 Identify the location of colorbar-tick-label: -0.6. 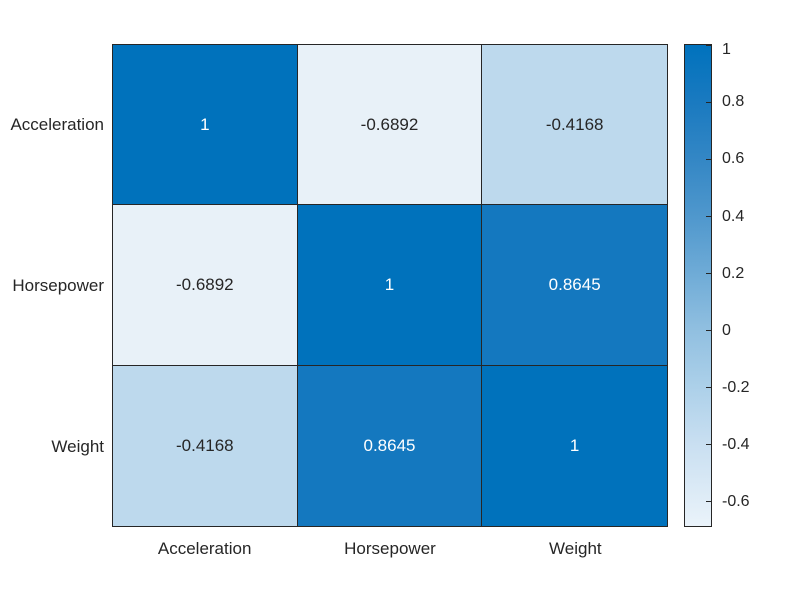
(736, 502).